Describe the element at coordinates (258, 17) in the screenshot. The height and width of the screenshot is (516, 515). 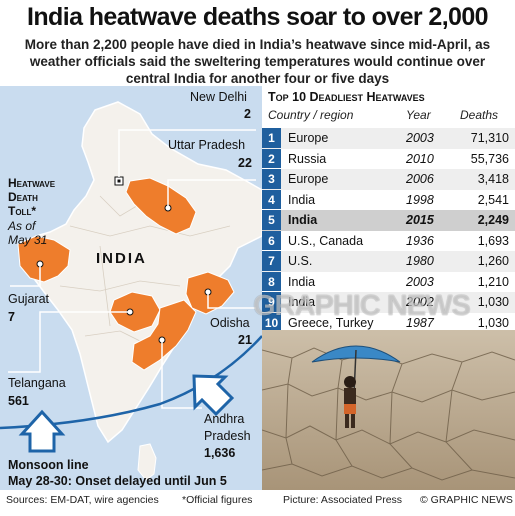
I see `page-title: India heatwave deaths soar to over 2,000` at that location.